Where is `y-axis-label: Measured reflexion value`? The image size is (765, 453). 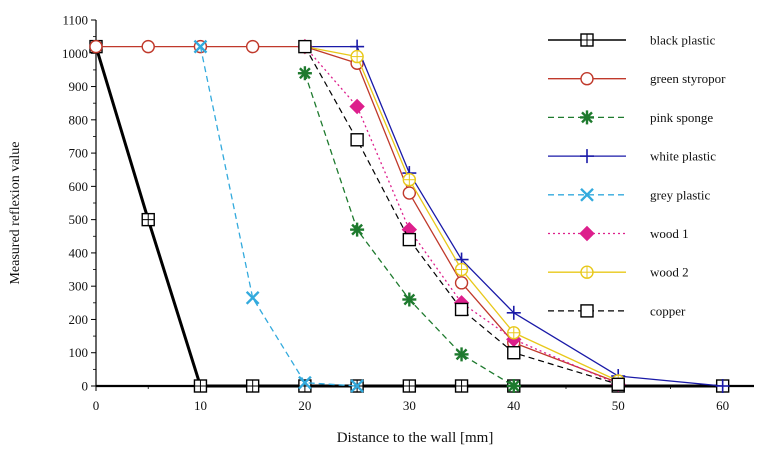
y-axis-label: Measured reflexion value is located at coordinates (15, 212).